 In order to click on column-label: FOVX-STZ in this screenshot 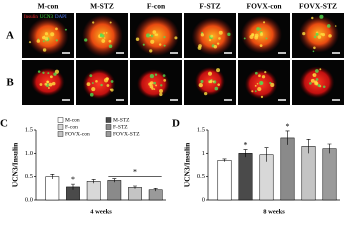, I will do `click(318, 6)`.